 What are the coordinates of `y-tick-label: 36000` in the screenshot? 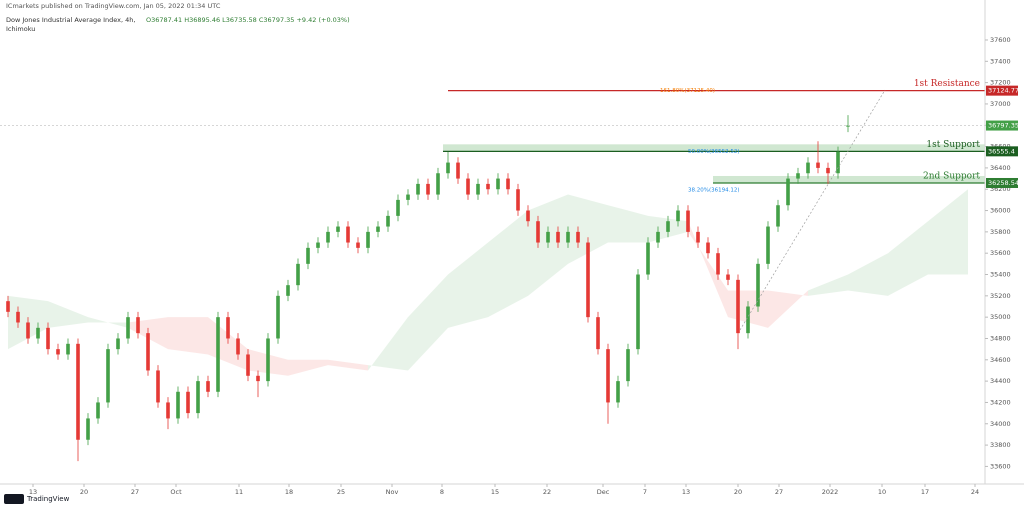 It's located at (1000, 211).